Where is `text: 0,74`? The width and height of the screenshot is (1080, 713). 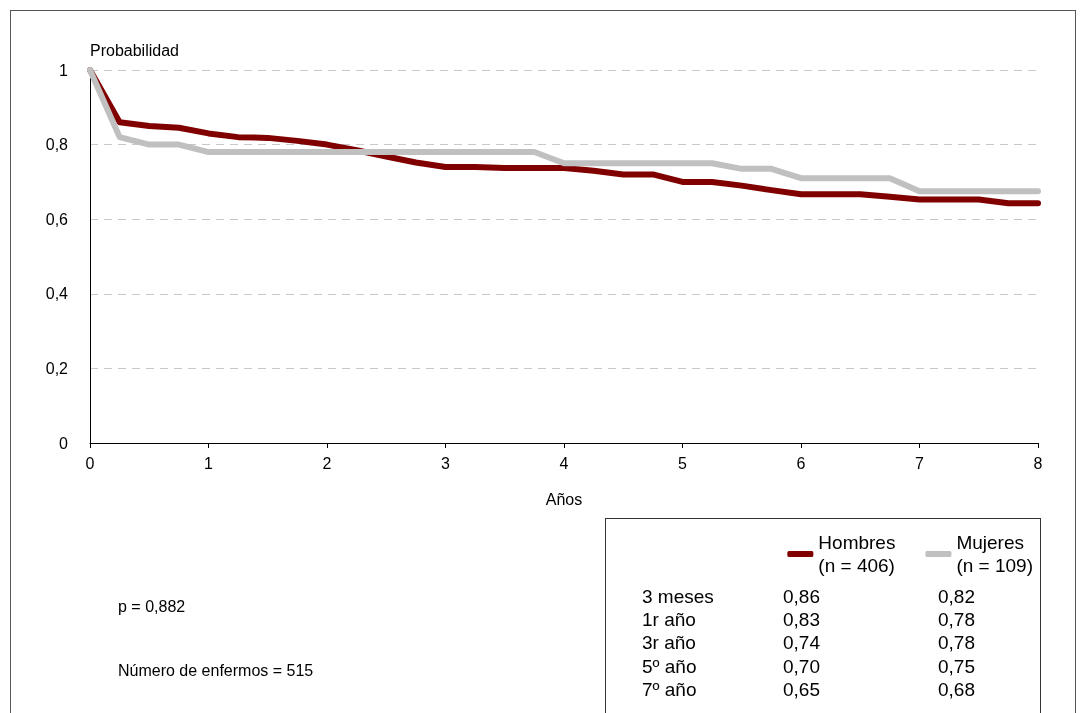
text: 0,74 is located at coordinates (801, 643).